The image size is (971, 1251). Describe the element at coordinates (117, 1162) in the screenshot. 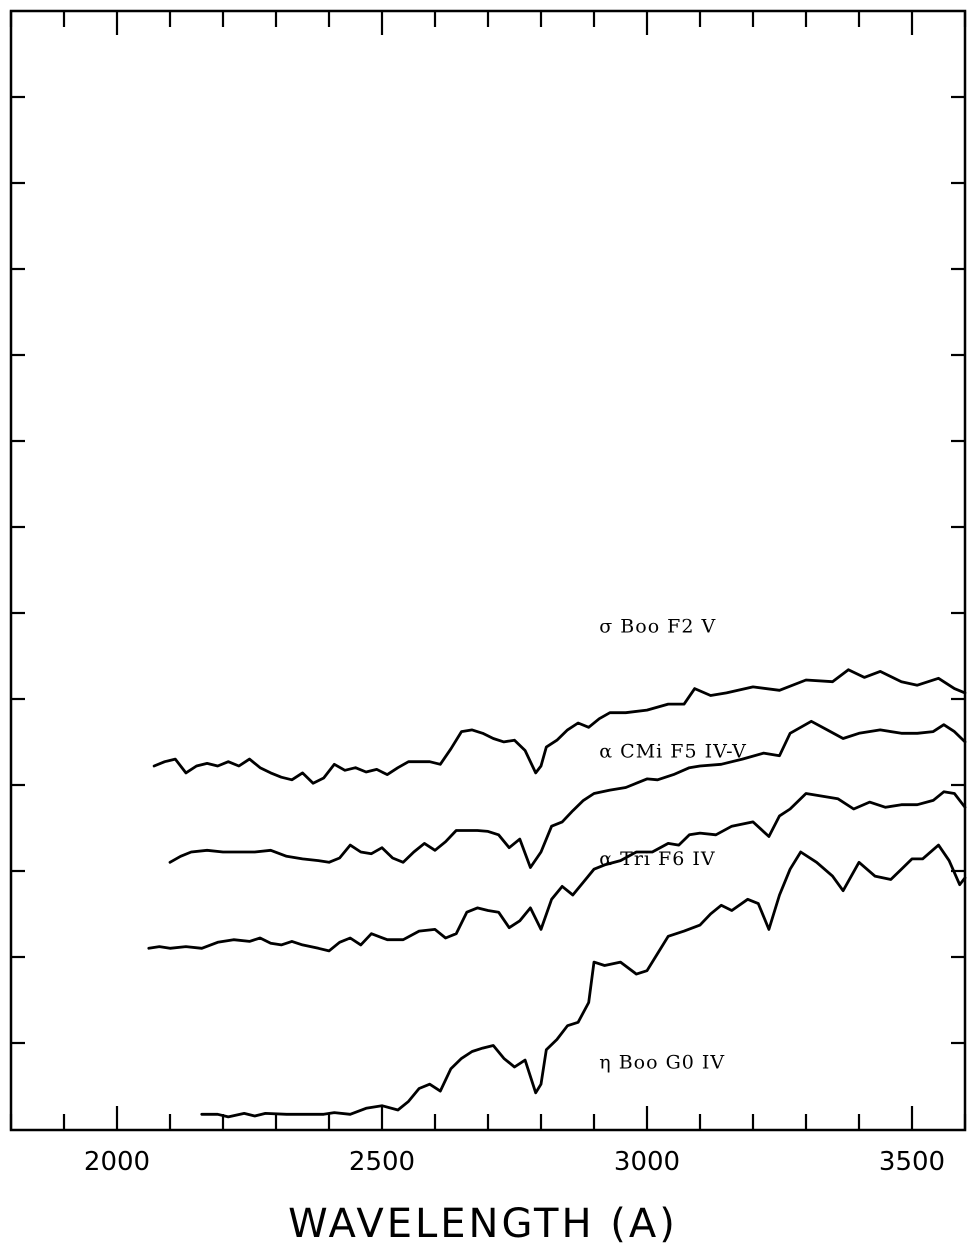

I see `x-tick-label: 2000` at that location.